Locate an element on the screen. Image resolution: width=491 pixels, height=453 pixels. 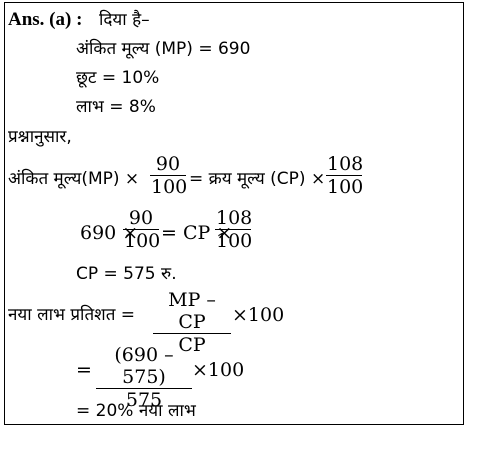
eq1-fraction-2: 108 100 is located at coordinates (345, 175).